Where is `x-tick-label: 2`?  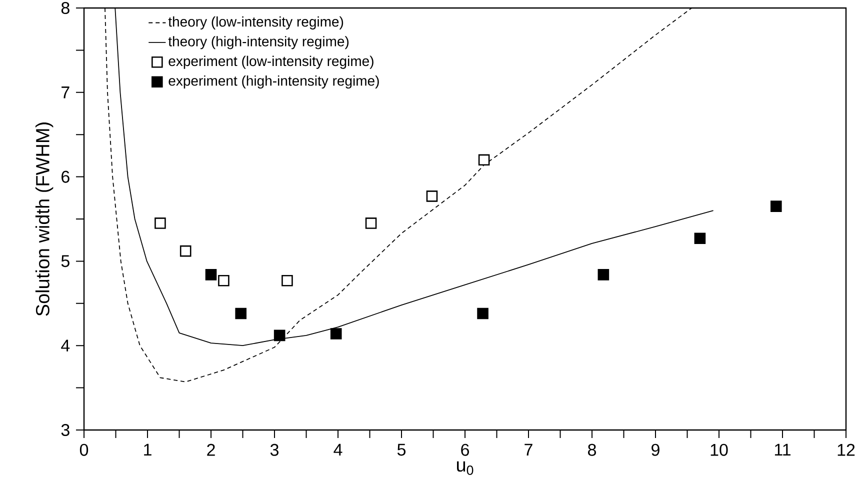 x-tick-label: 2 is located at coordinates (211, 450).